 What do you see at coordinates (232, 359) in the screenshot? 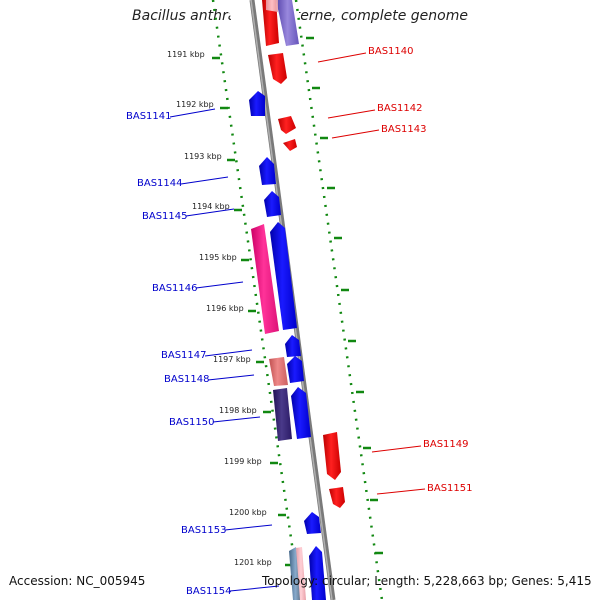
I see `tick-label: 1197 kbp` at bounding box center [232, 359].